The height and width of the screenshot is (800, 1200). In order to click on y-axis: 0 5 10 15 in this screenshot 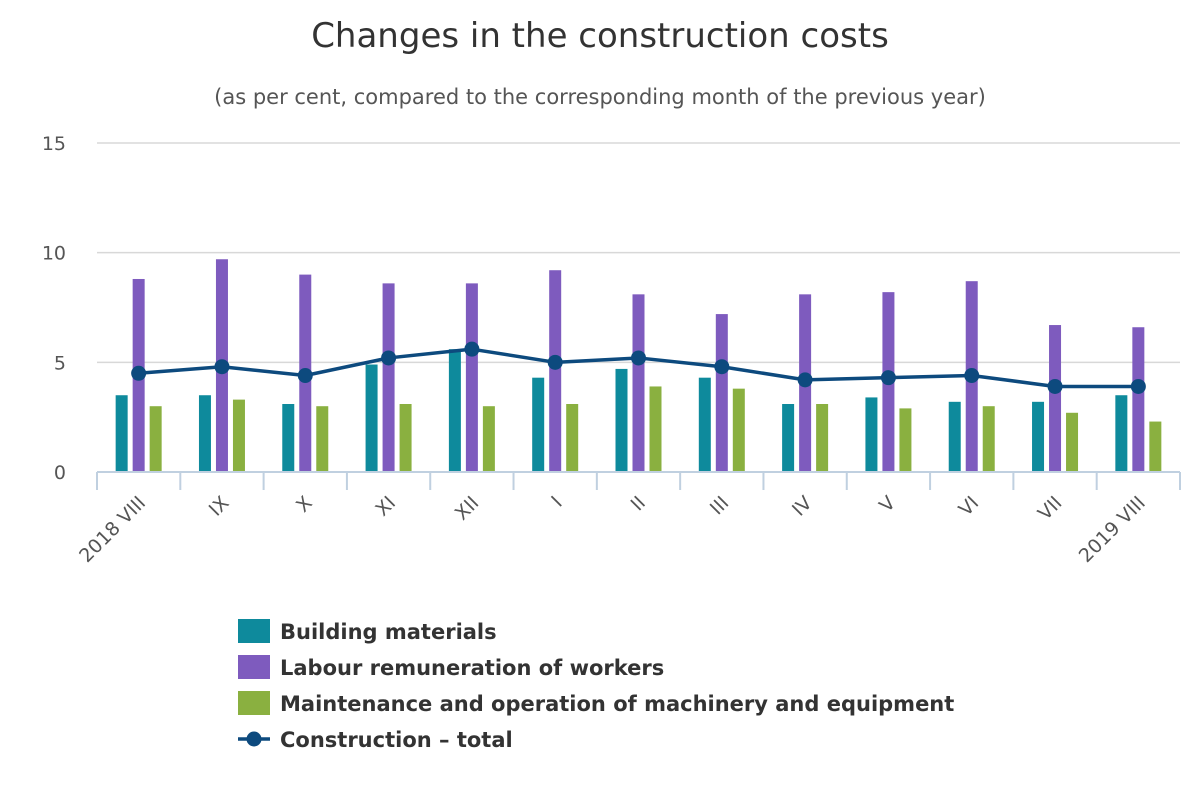, I will do `click(54, 308)`.